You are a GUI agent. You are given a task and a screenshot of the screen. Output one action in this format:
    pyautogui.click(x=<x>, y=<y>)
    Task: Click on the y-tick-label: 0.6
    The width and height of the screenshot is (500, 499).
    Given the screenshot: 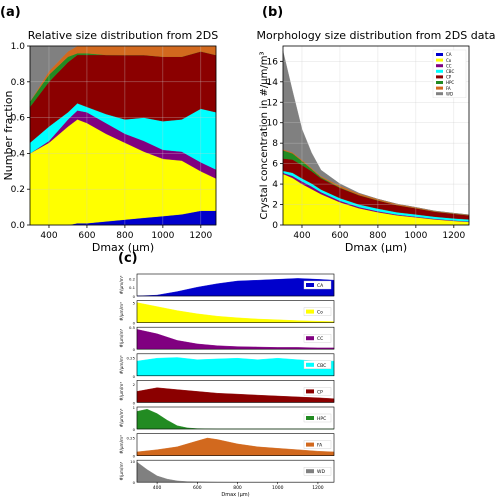 What is the action you would take?
    pyautogui.click(x=18, y=119)
    